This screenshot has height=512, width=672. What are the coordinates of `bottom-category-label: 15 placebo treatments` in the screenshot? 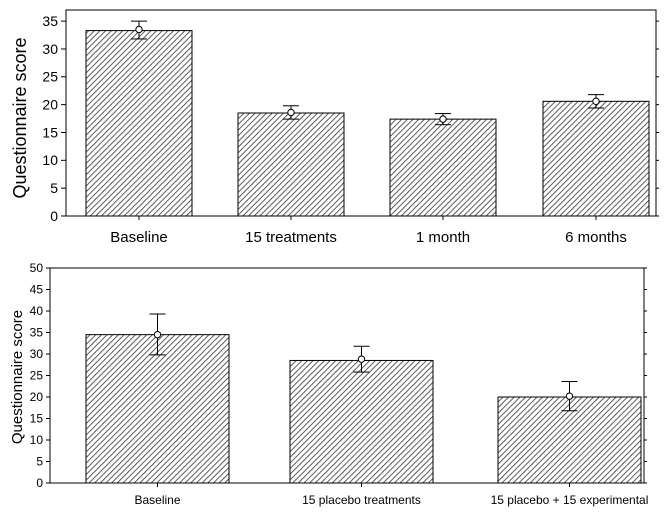 It's located at (361, 500).